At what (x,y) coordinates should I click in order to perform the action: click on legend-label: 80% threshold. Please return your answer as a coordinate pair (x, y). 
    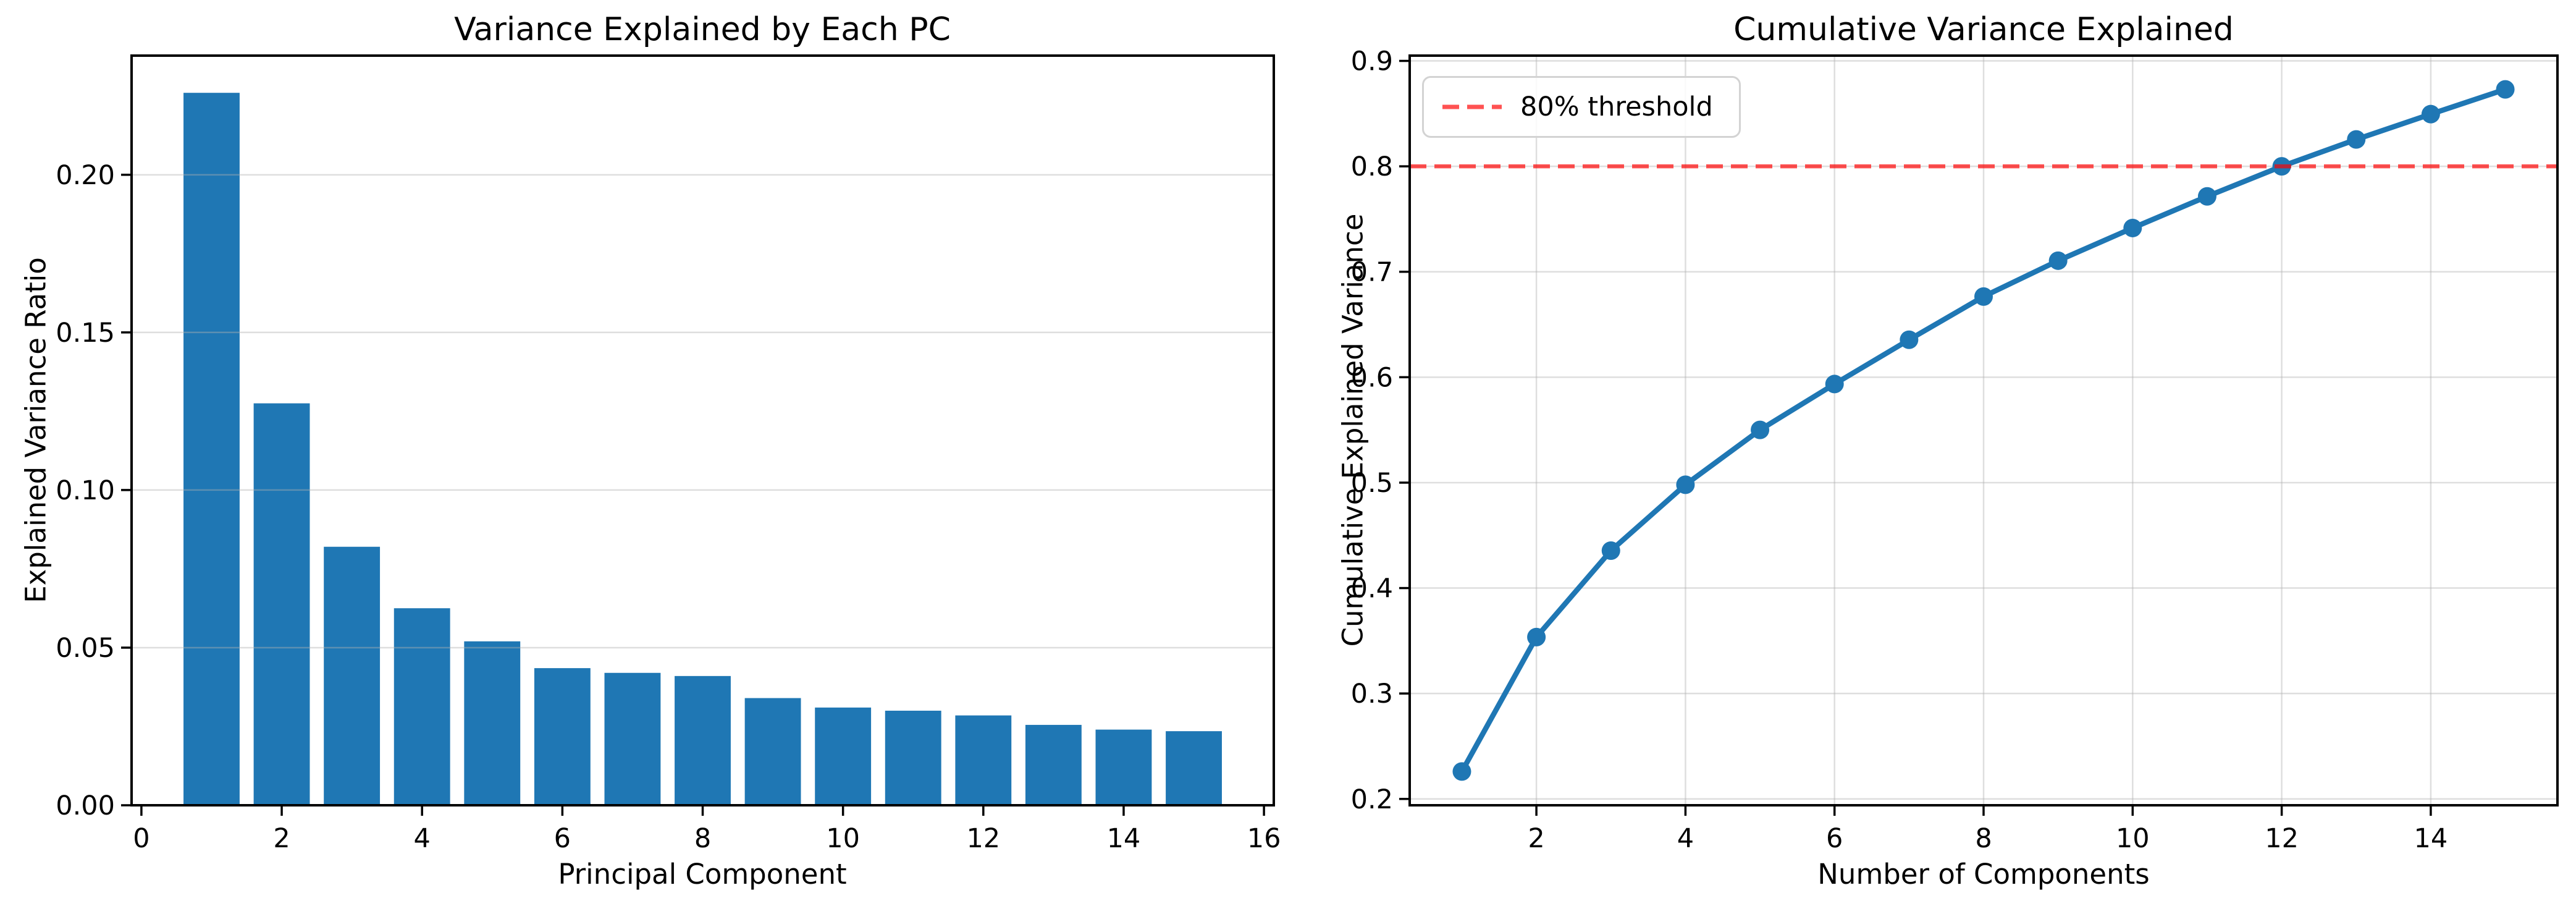
    Looking at the image, I should click on (1616, 106).